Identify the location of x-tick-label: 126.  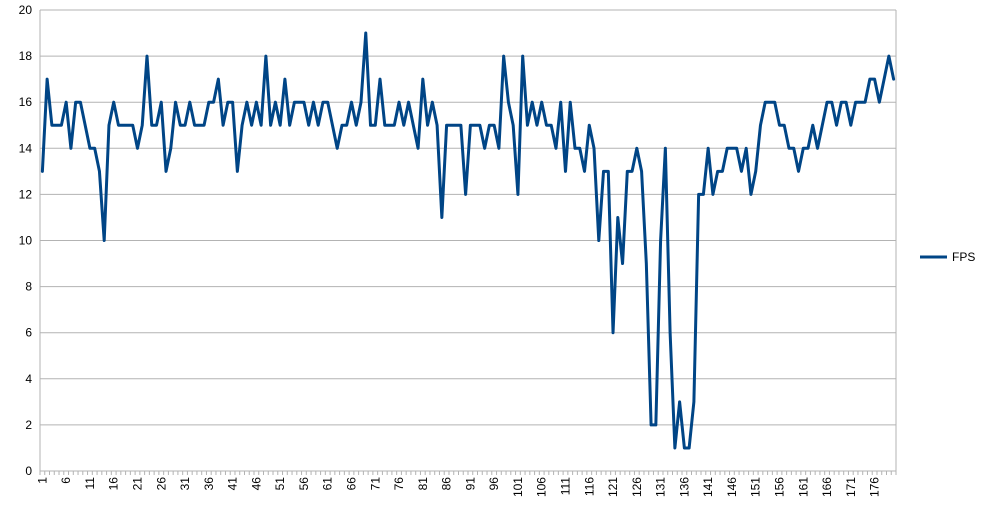
(637, 487).